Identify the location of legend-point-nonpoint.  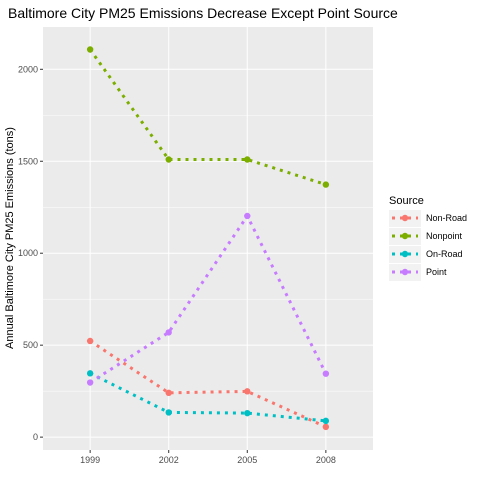
(405, 236).